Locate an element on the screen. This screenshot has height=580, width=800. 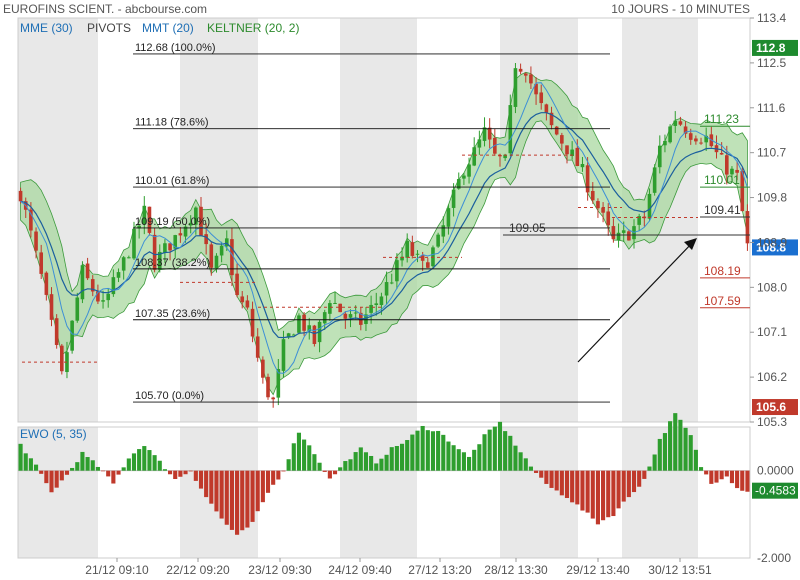
pivot-label-4: 108.19 is located at coordinates (722, 271).